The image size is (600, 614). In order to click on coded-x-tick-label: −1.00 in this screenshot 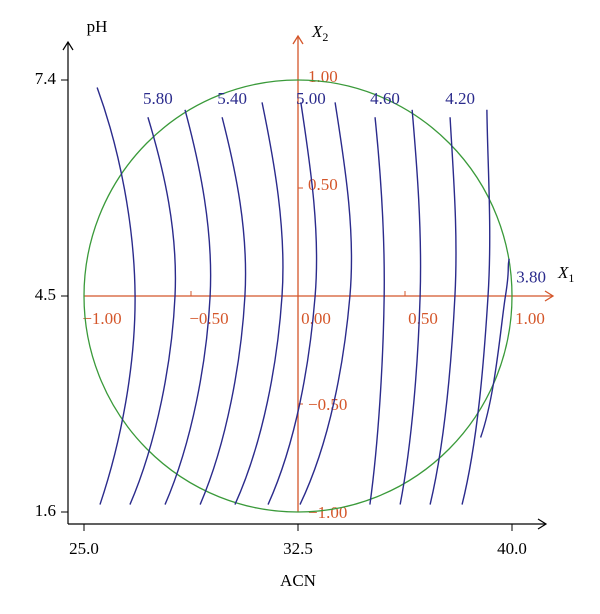, I will do `click(101, 318)`.